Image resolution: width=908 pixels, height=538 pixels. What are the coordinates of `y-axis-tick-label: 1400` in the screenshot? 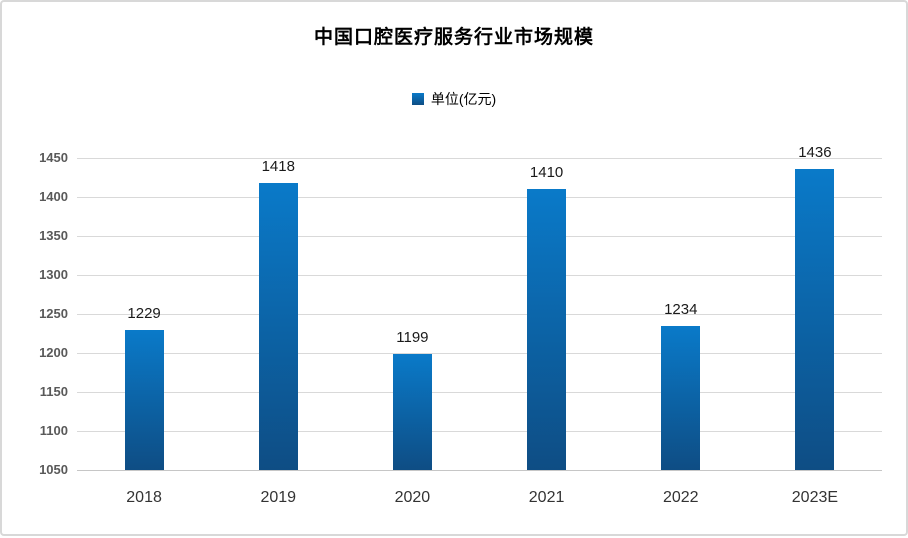 It's located at (53, 196).